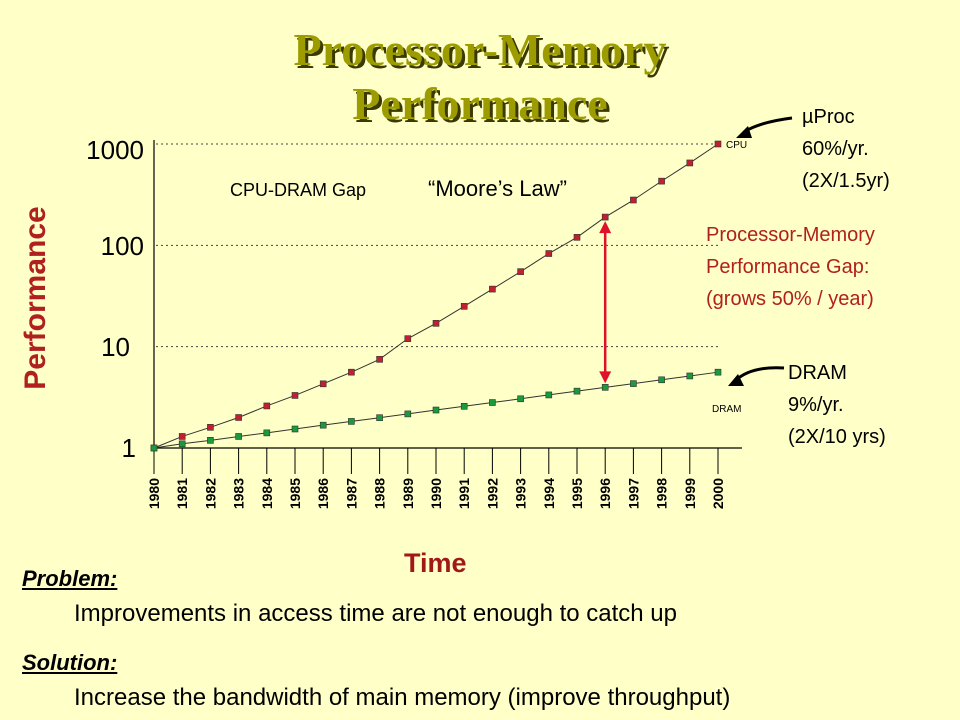 This screenshot has height=720, width=960. What do you see at coordinates (267, 493) in the screenshot?
I see `x-tick-label-1984: 1984` at bounding box center [267, 493].